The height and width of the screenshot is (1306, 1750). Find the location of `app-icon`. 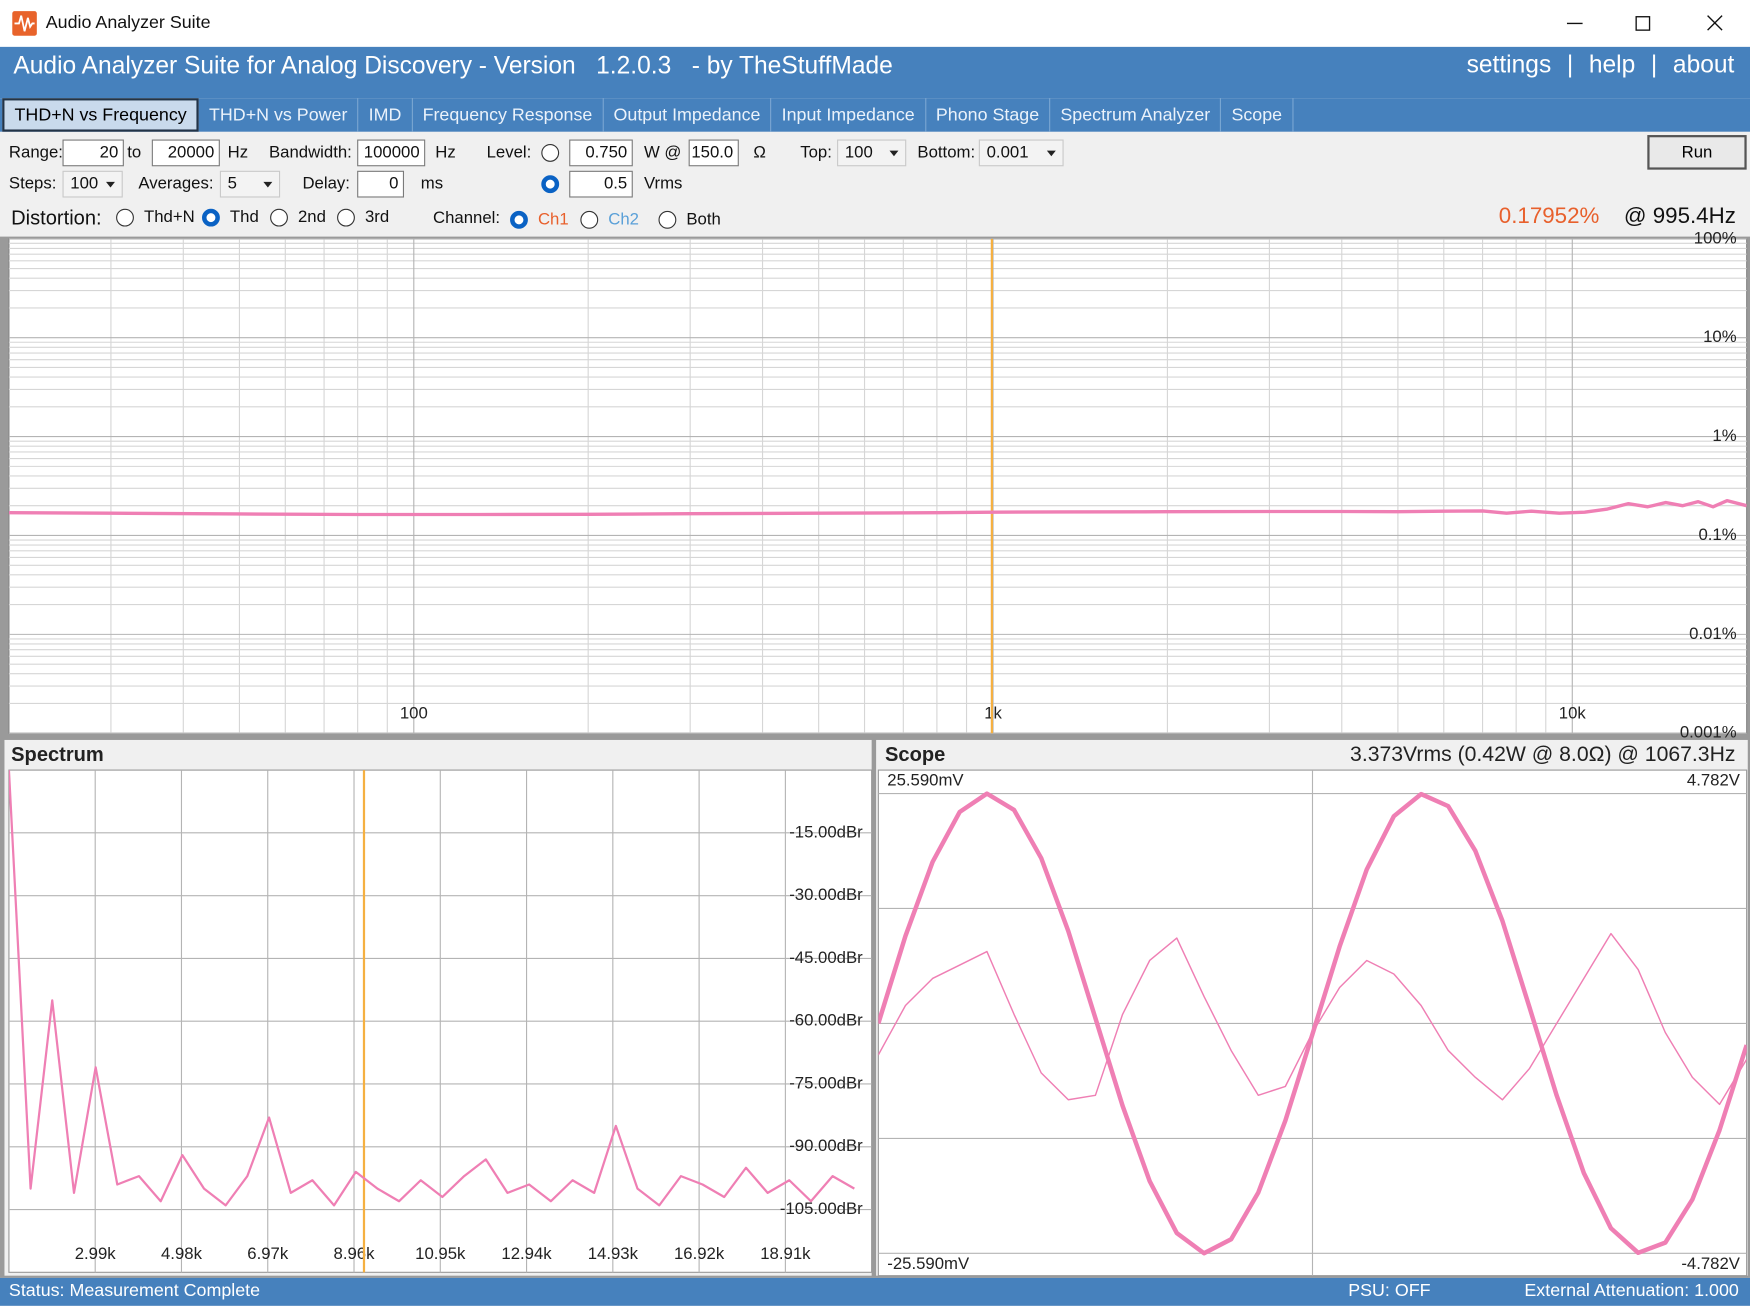

app-icon is located at coordinates (24, 23).